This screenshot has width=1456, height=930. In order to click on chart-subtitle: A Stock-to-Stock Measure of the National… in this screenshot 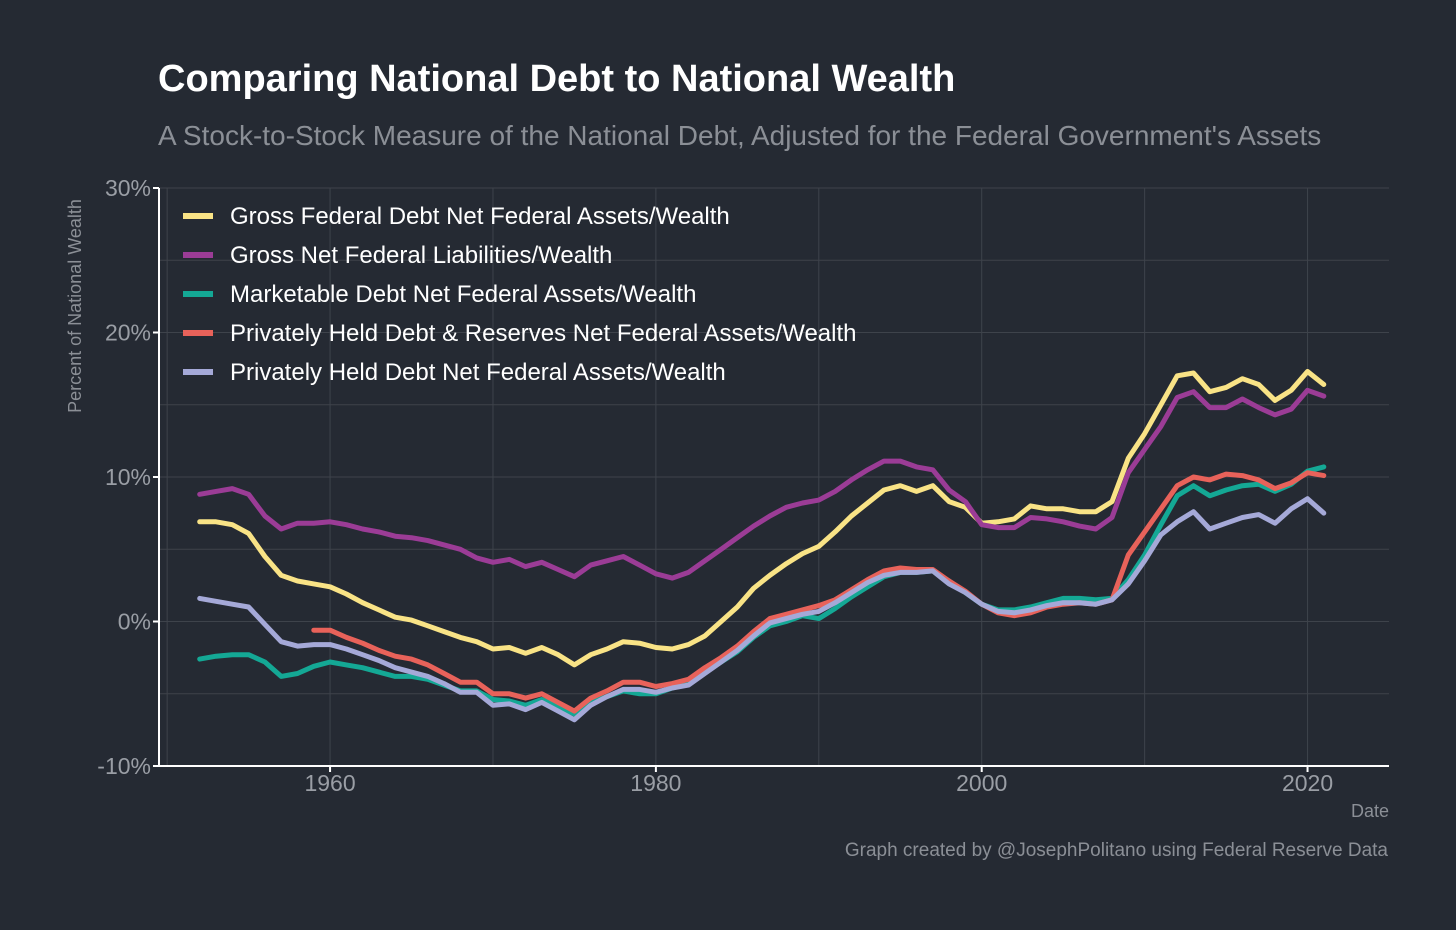, I will do `click(740, 135)`.